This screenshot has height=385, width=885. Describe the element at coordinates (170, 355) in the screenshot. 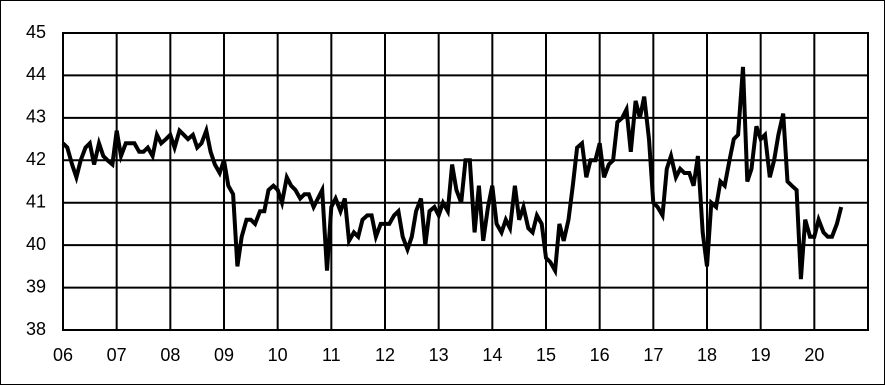

I see `x-tick-label: 08` at that location.